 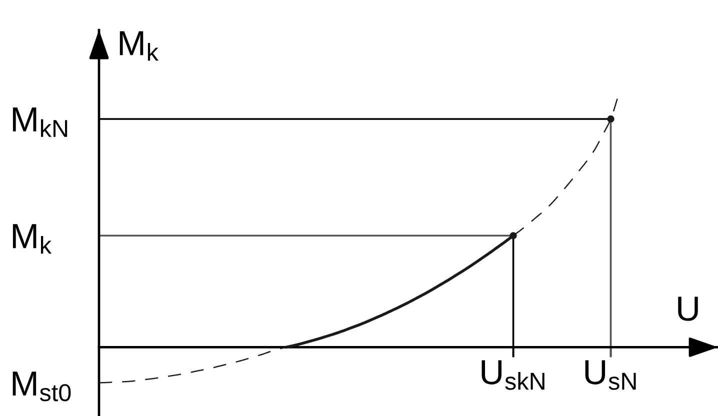 I want to click on x-tick-label: U$_{sN}$, so click(x=610, y=375).